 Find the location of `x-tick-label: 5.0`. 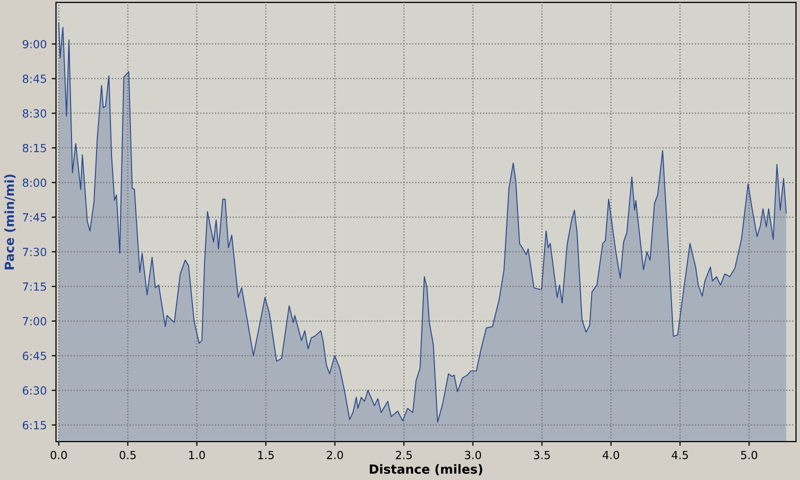

x-tick-label: 5.0 is located at coordinates (749, 455).